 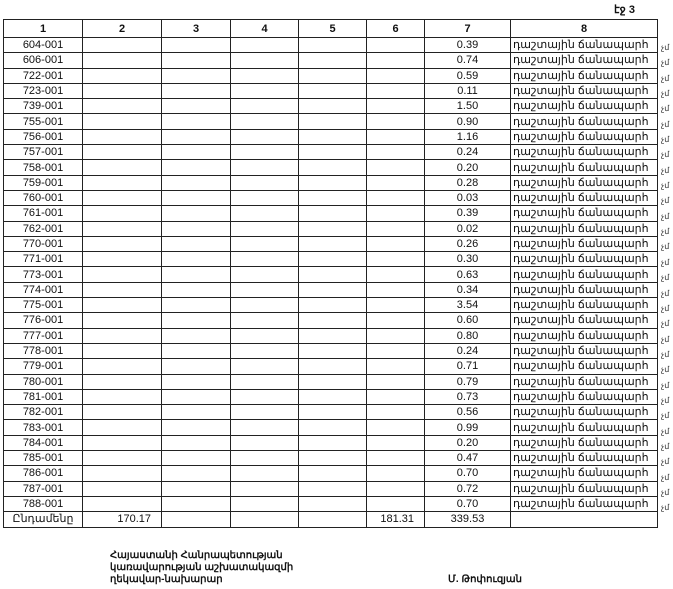 I want to click on table-row: 788-001 0.70 դաշտային ճանապարհ, so click(x=330, y=504).